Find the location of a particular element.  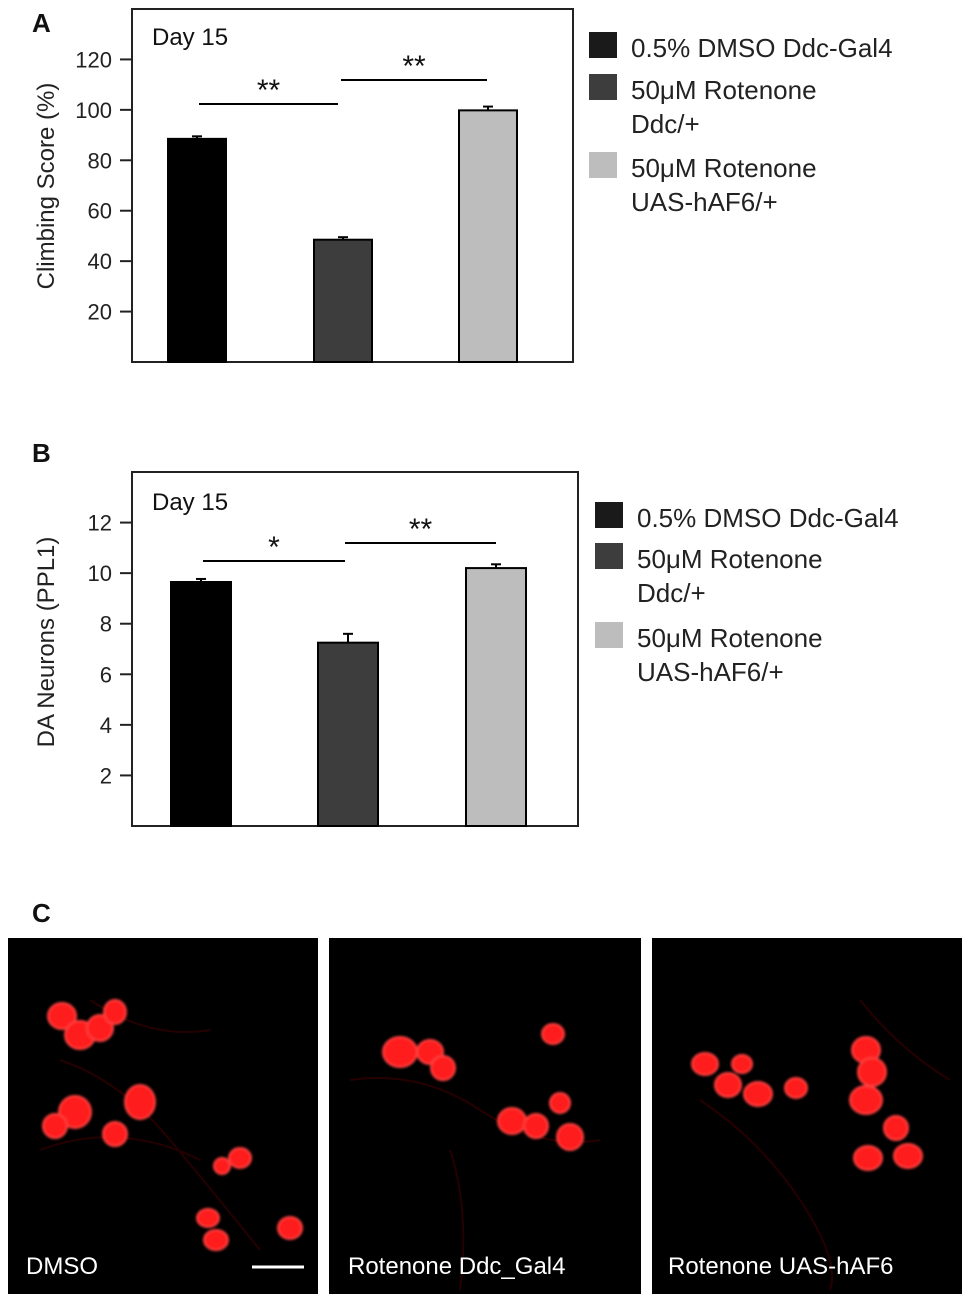

chart-a-ylabel: Climbing Score (%) is located at coordinates (46, 186).